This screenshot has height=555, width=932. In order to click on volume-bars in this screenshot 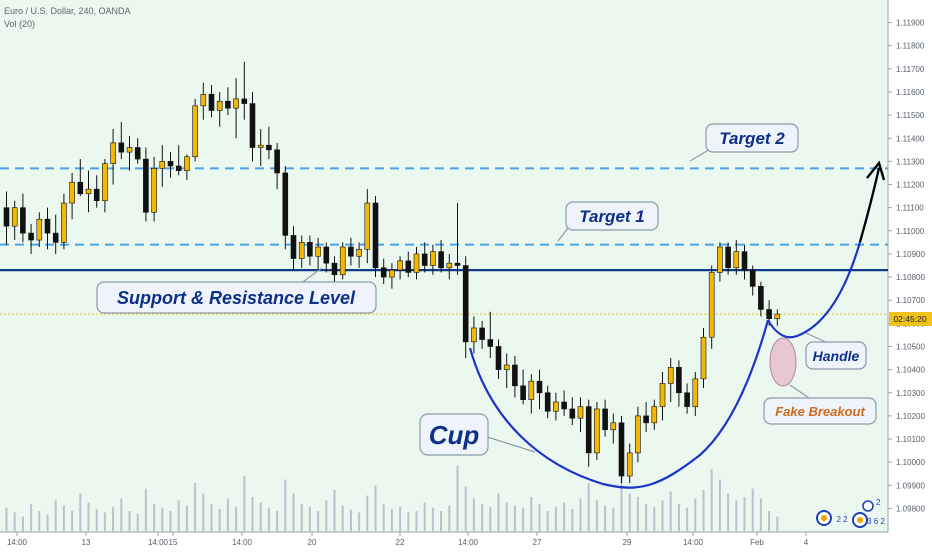, I will do `click(392, 498)`.